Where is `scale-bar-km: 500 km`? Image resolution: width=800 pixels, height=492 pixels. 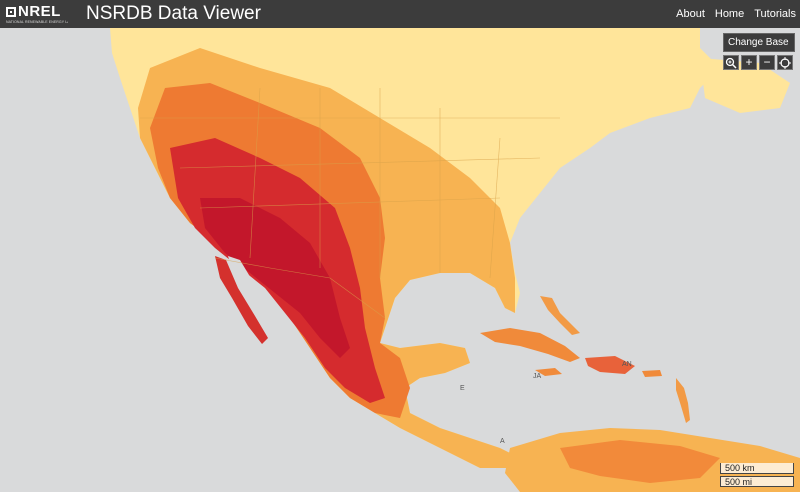
scale-bar-km: 500 km is located at coordinates (757, 468).